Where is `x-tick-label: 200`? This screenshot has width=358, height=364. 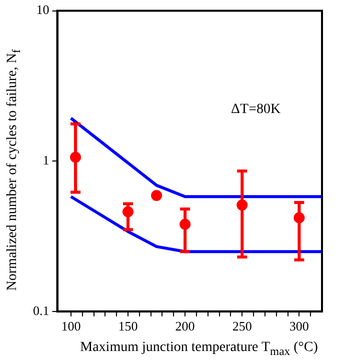 x-tick-label: 200 is located at coordinates (185, 326).